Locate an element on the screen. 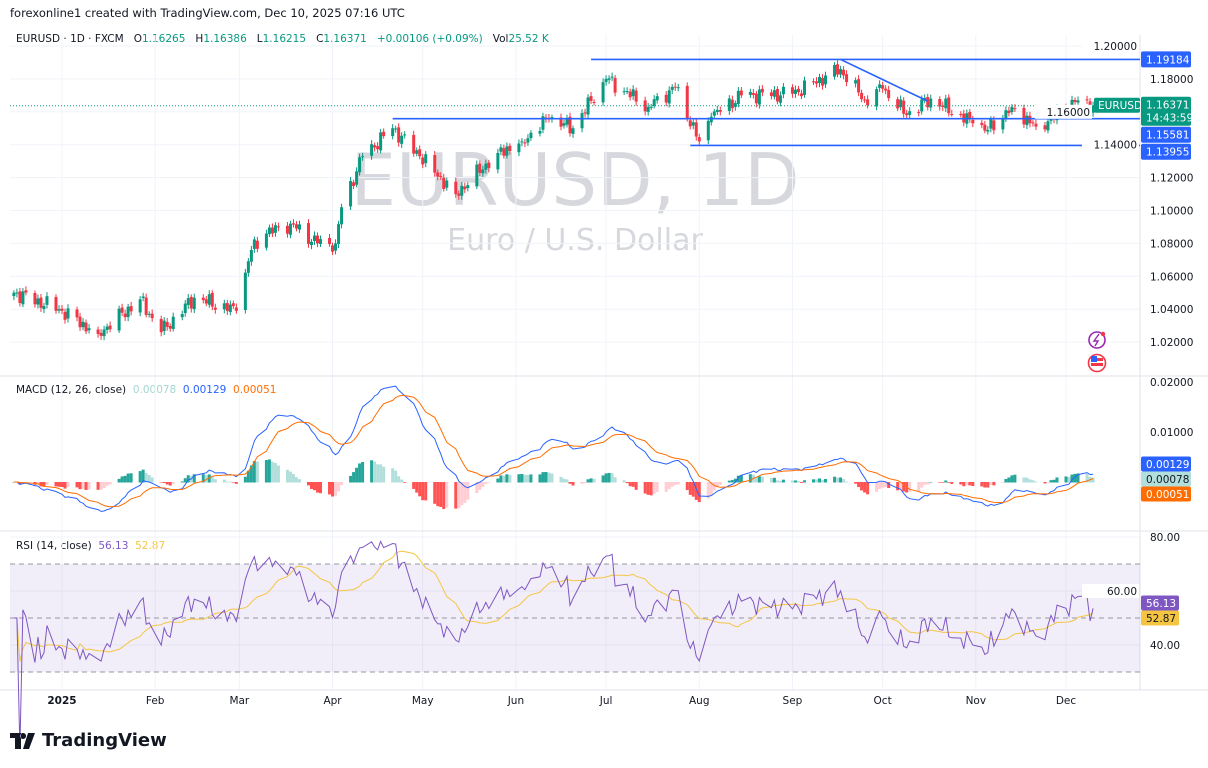 The width and height of the screenshot is (1208, 768). volume-value: 25.52 K is located at coordinates (528, 39).